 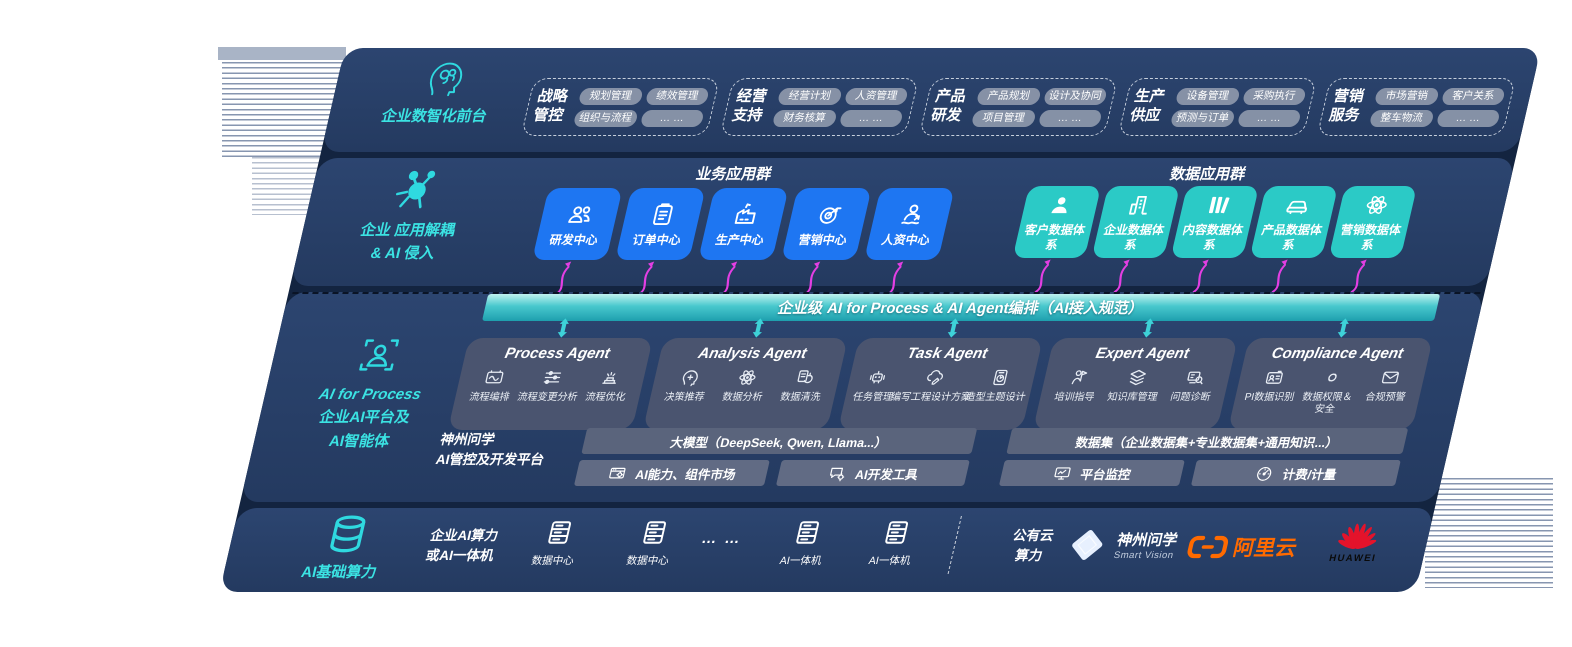 I want to click on huawei-label: HUAWEI, so click(x=1352, y=558).